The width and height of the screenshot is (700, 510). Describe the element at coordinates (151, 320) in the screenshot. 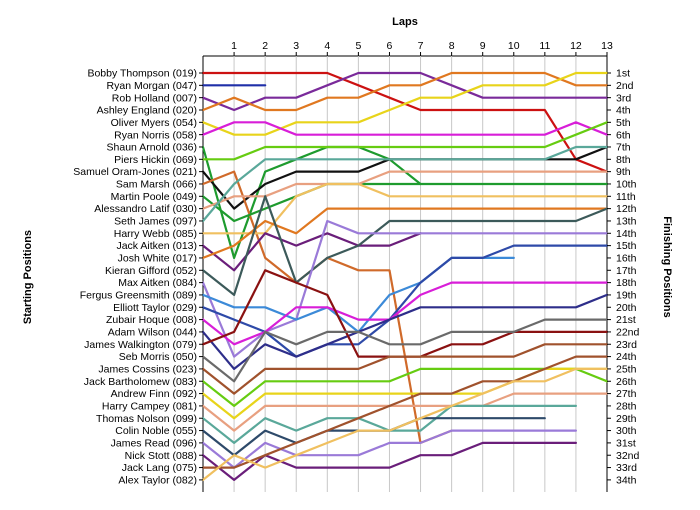

I see `starting-position-label: Zubair Hoque (008)` at that location.